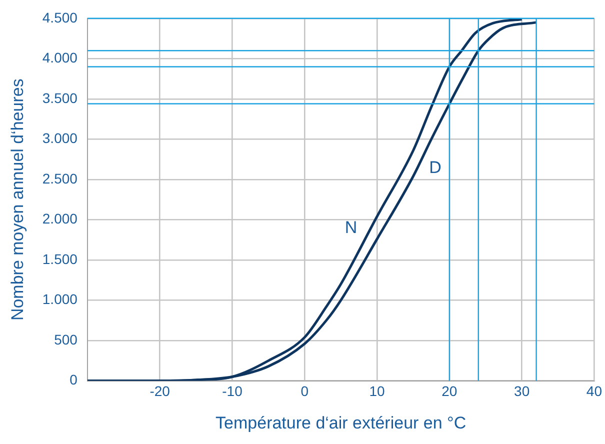 This screenshot has height=444, width=605. Describe the element at coordinates (74, 380) in the screenshot. I see `y-tick-label: 0` at that location.